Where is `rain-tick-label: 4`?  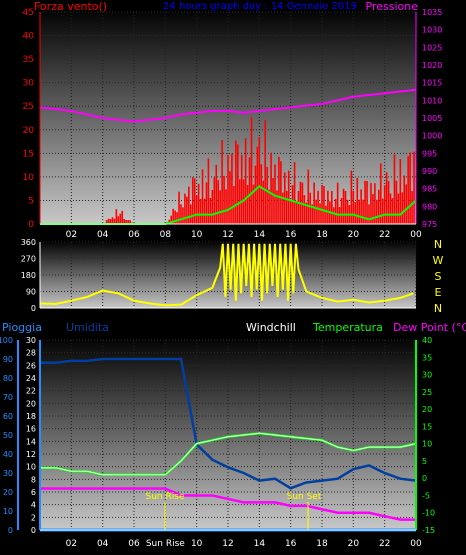 rain-tick-label: 4 is located at coordinates (33, 505).